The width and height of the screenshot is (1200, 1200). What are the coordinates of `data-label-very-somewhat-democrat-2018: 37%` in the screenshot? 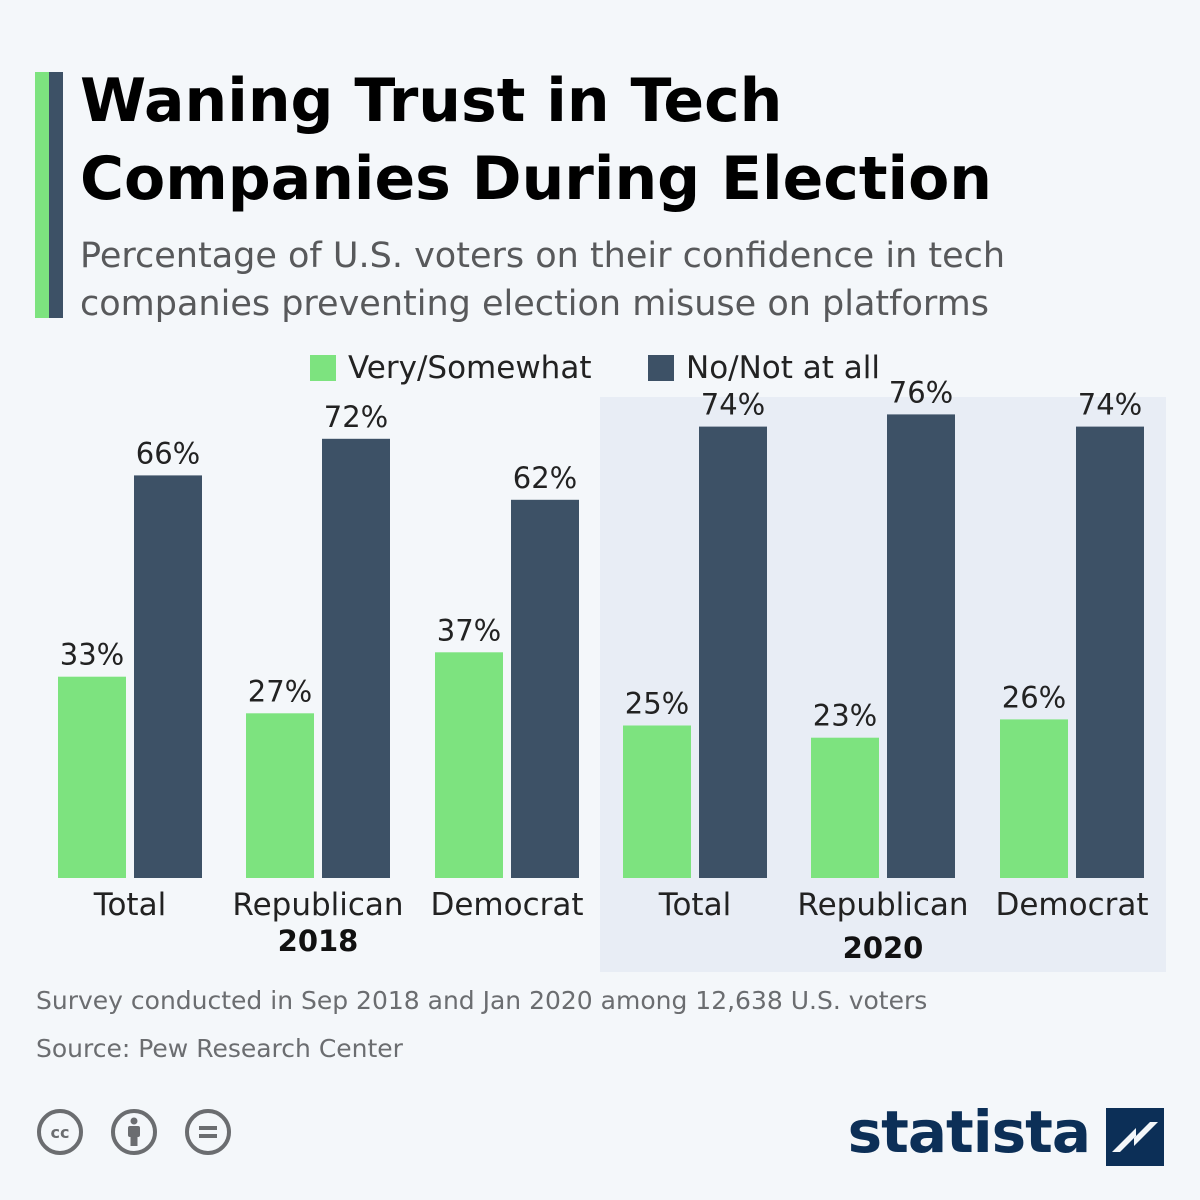 It's located at (469, 630).